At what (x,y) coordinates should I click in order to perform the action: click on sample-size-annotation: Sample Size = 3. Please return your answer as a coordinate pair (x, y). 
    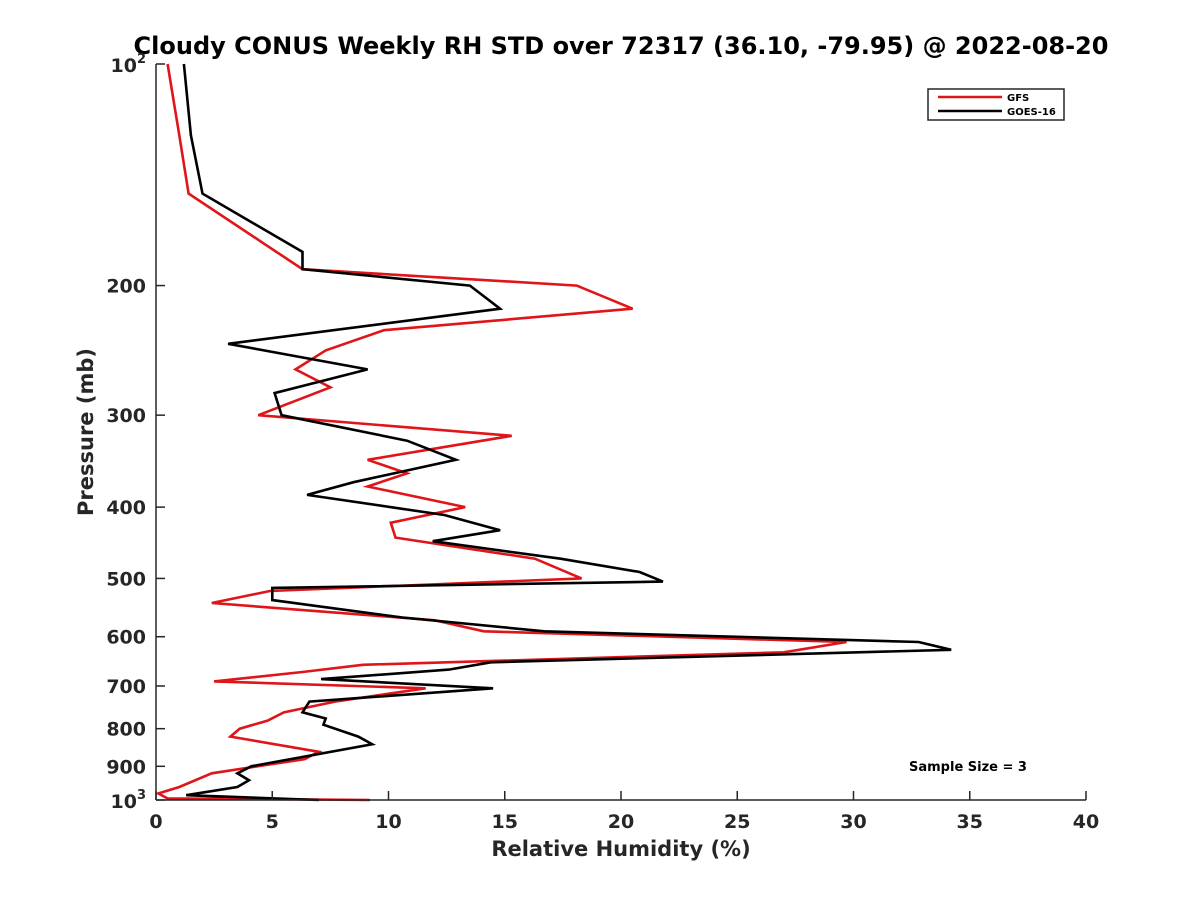
    Looking at the image, I should click on (968, 767).